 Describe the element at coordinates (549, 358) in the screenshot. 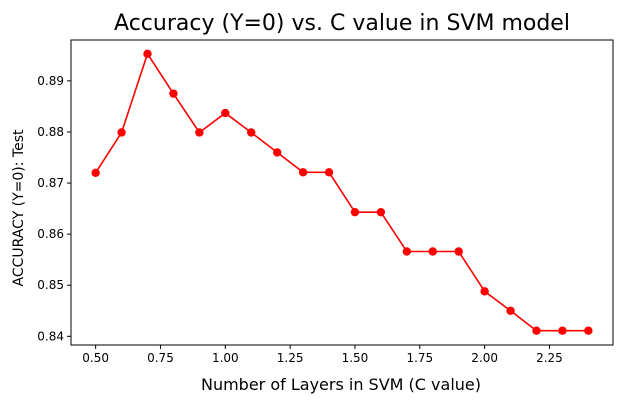

I see `x-tick-label: 2.25` at that location.